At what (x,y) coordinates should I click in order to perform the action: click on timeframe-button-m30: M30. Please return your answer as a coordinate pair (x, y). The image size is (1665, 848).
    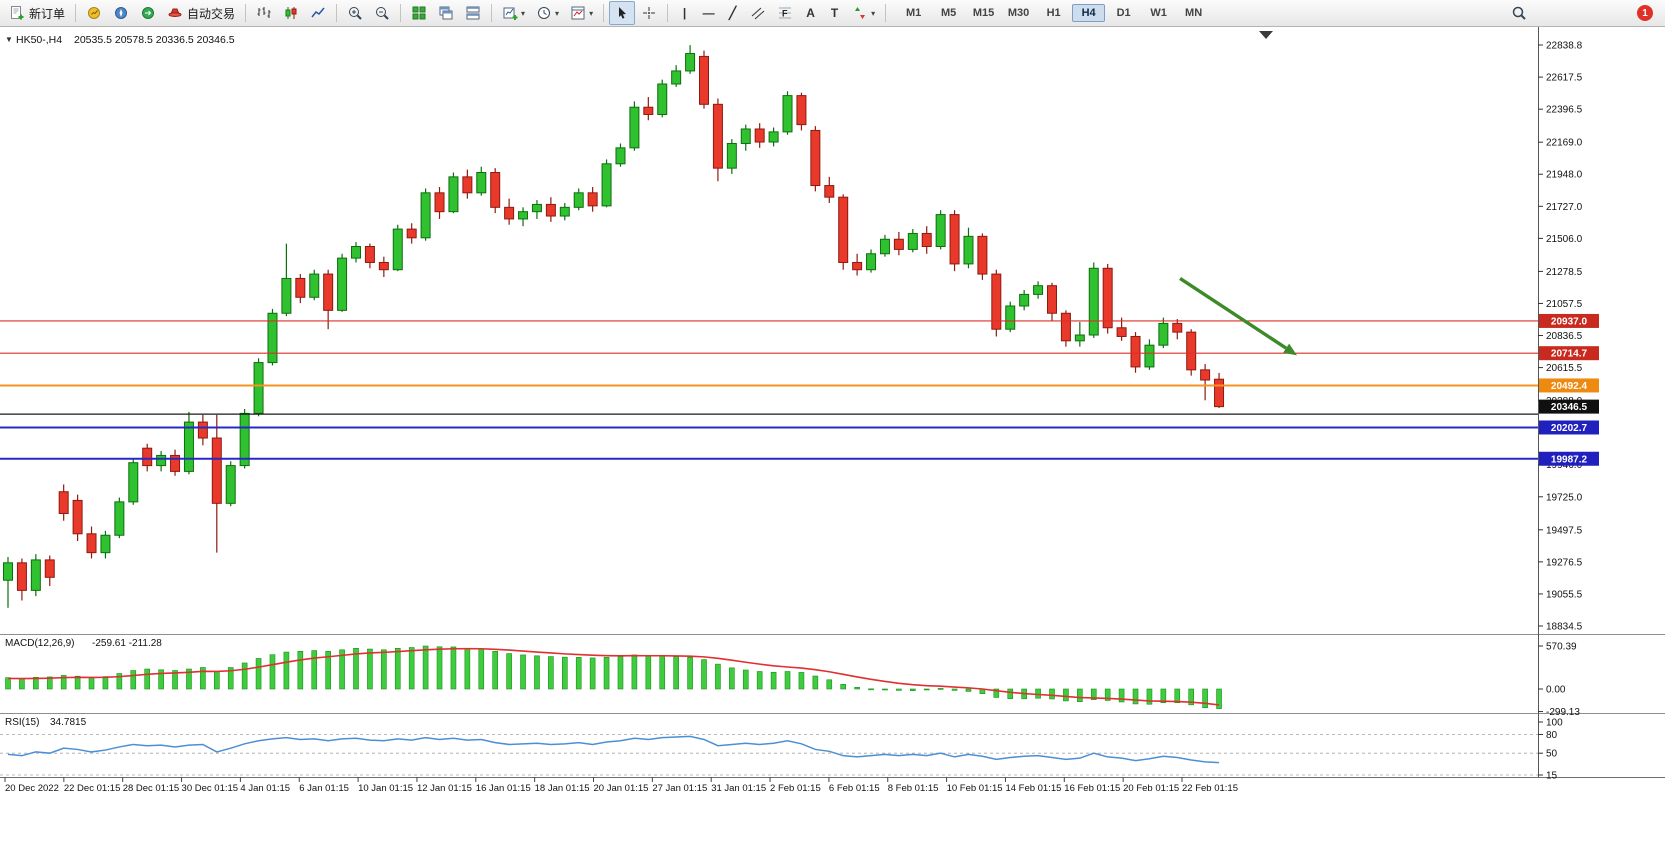
    Looking at the image, I should click on (1018, 13).